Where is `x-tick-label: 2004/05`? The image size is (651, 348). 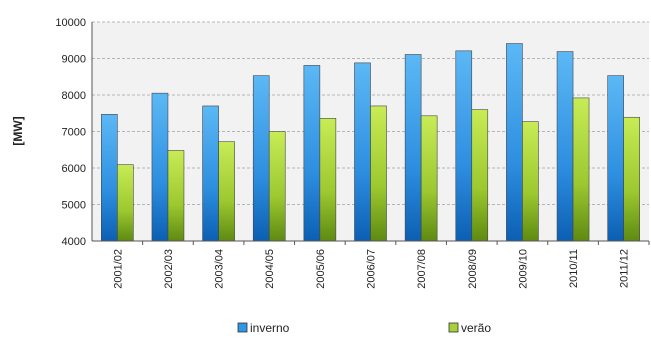
x-tick-label: 2004/05 is located at coordinates (270, 269).